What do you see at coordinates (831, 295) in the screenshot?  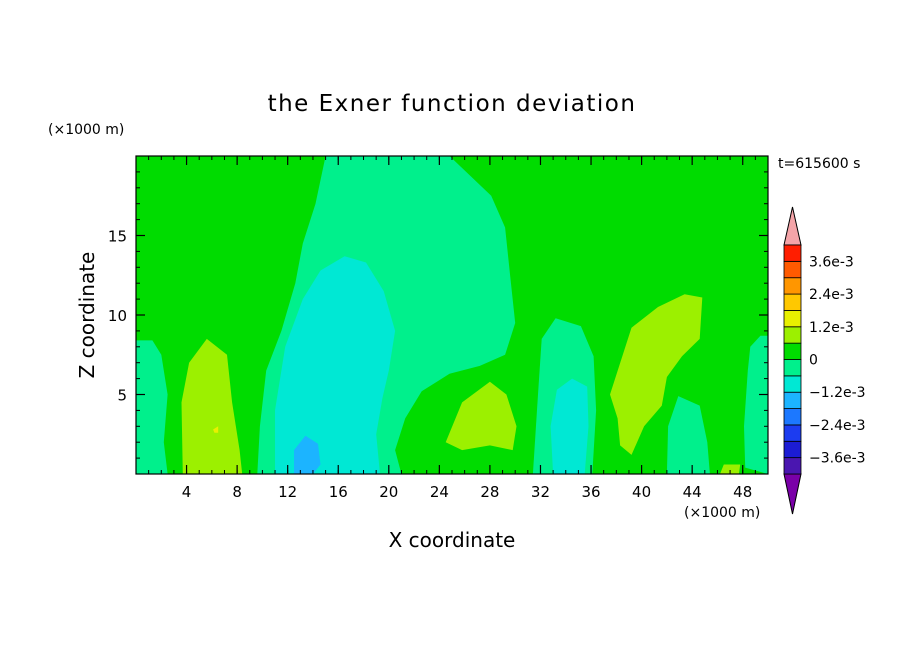 I see `colorbar-tick-label: 2.4e-3` at bounding box center [831, 295].